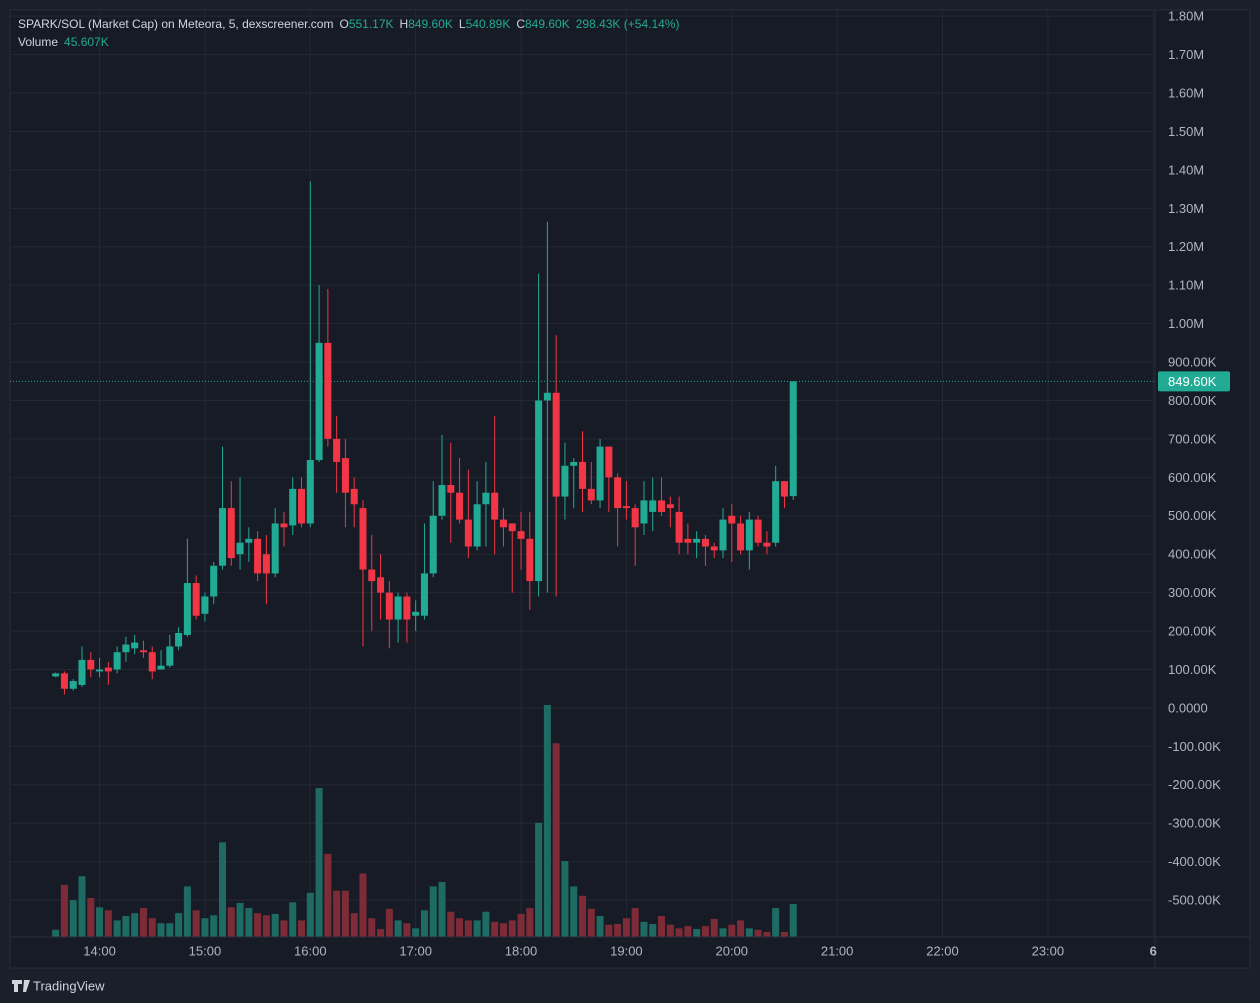 Image resolution: width=1260 pixels, height=1003 pixels. Describe the element at coordinates (86, 42) in the screenshot. I see `volume-value: 45.607K` at that location.